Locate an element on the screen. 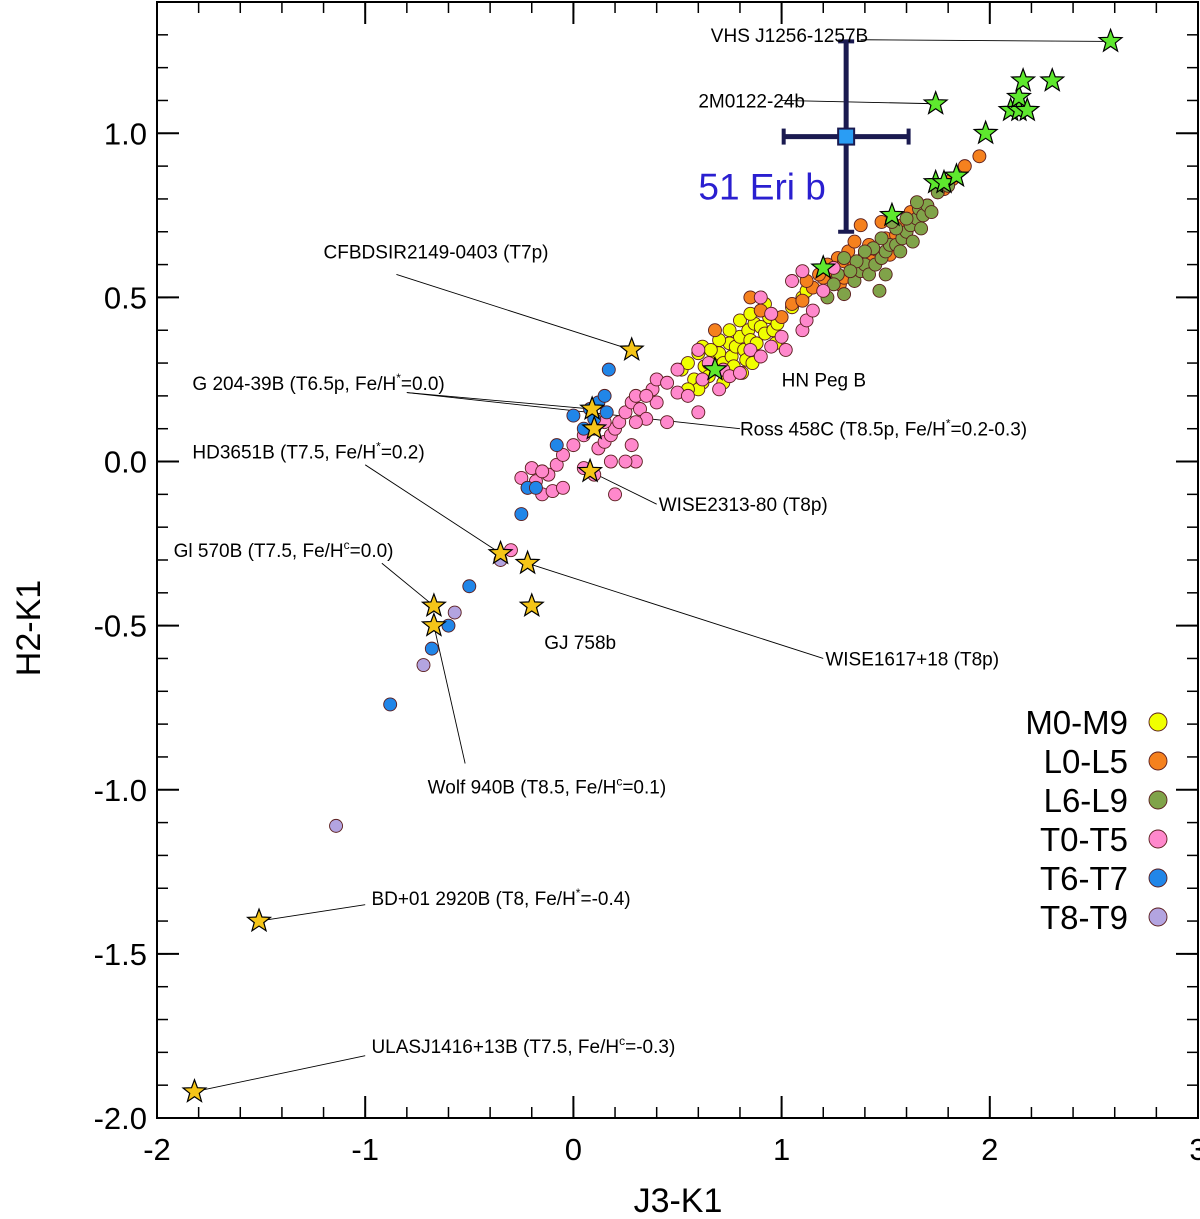 This screenshot has width=1200, height=1219. leader-line-g204 is located at coordinates (499, 401).